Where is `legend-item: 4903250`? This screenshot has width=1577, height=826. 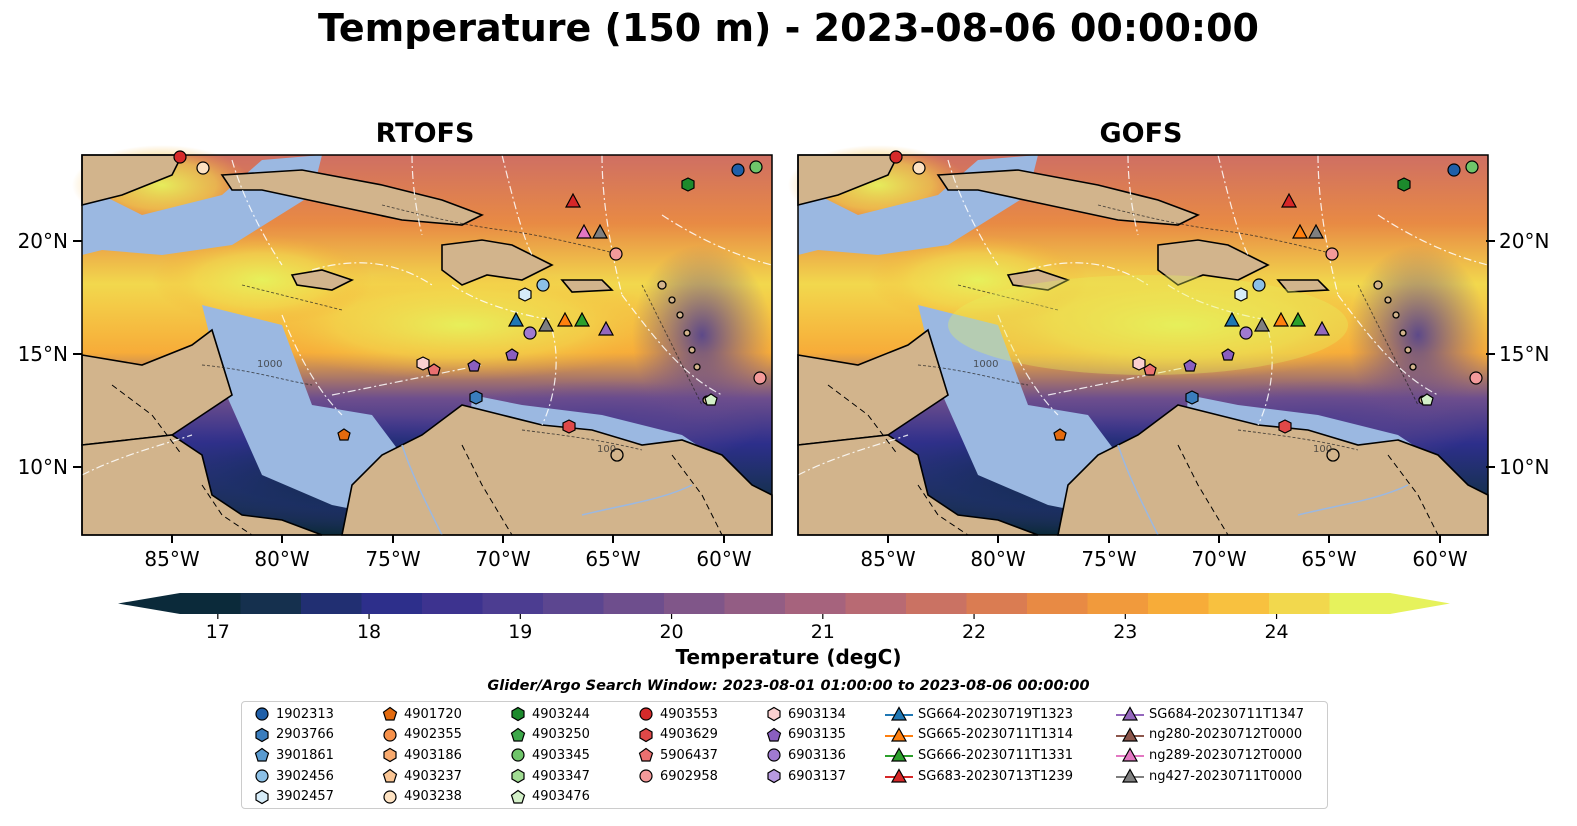 legend-item: 4903250 is located at coordinates (549, 735).